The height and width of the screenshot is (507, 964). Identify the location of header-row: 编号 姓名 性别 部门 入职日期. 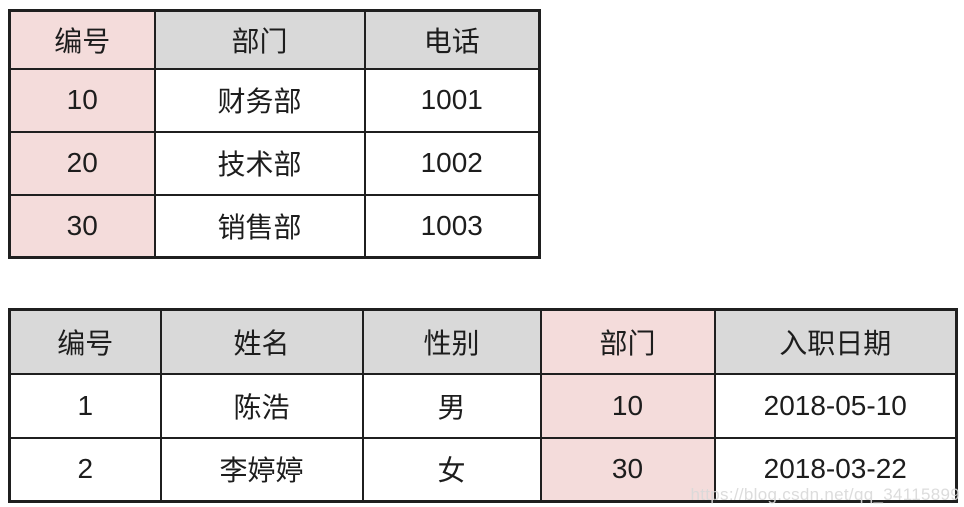
(483, 341).